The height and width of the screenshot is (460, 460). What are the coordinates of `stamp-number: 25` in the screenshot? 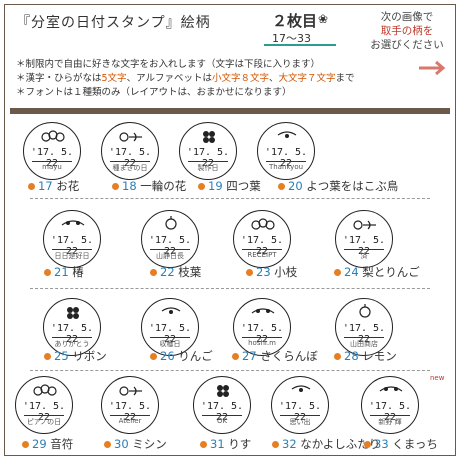 It's located at (63, 356).